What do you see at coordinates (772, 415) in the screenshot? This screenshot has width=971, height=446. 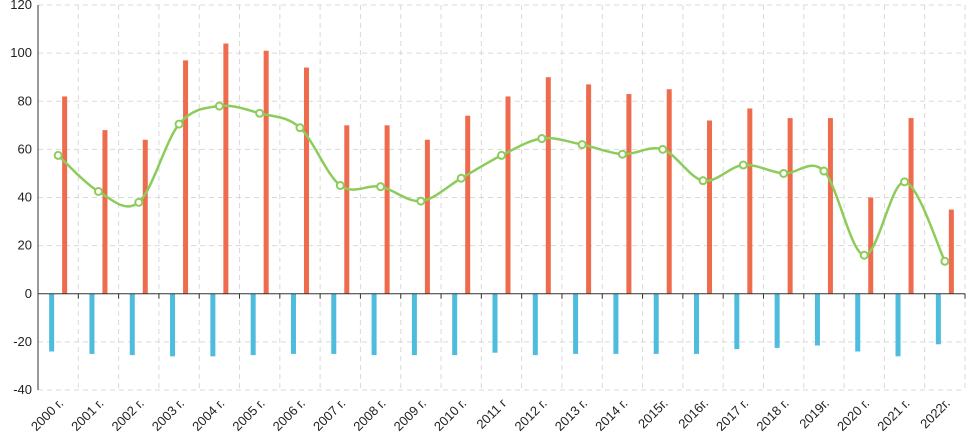 I see `x-tick-label: 2018 г.` at bounding box center [772, 415].